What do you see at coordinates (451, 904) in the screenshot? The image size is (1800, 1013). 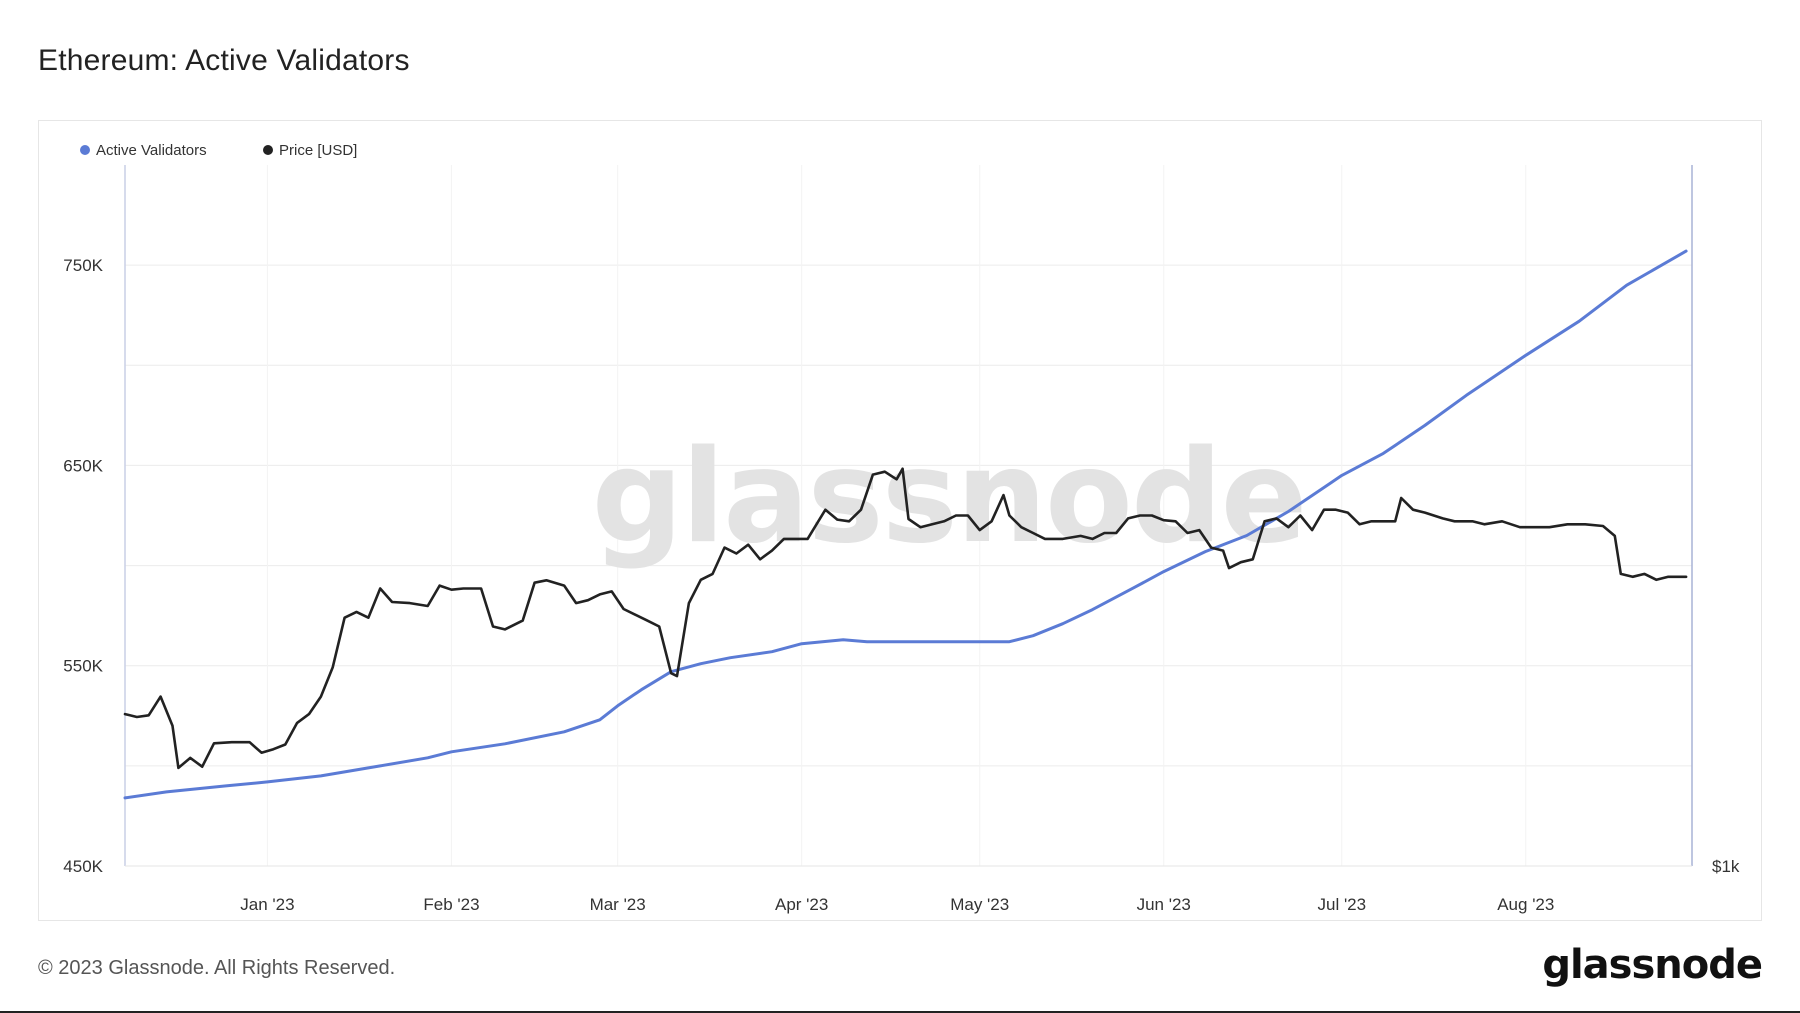 I see `x-tick-label: Feb '23` at bounding box center [451, 904].